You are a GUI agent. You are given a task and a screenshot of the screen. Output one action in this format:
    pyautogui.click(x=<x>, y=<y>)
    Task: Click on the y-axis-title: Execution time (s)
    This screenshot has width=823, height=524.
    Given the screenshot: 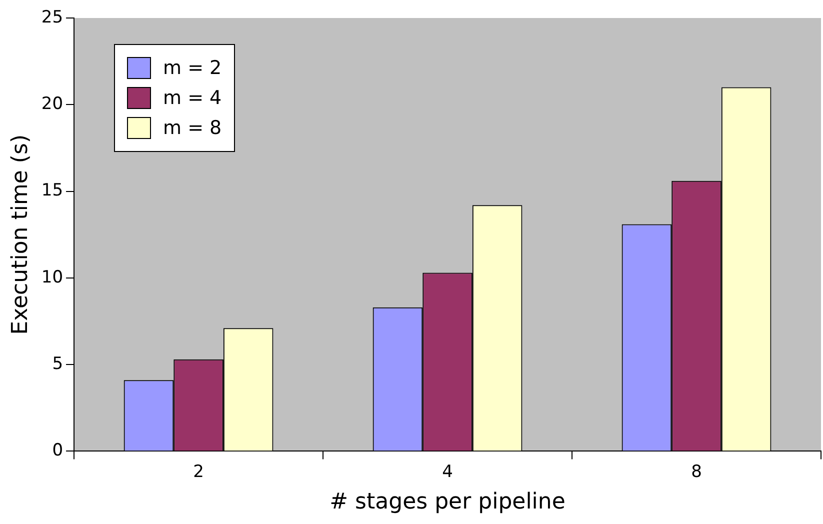 What is the action you would take?
    pyautogui.click(x=20, y=234)
    